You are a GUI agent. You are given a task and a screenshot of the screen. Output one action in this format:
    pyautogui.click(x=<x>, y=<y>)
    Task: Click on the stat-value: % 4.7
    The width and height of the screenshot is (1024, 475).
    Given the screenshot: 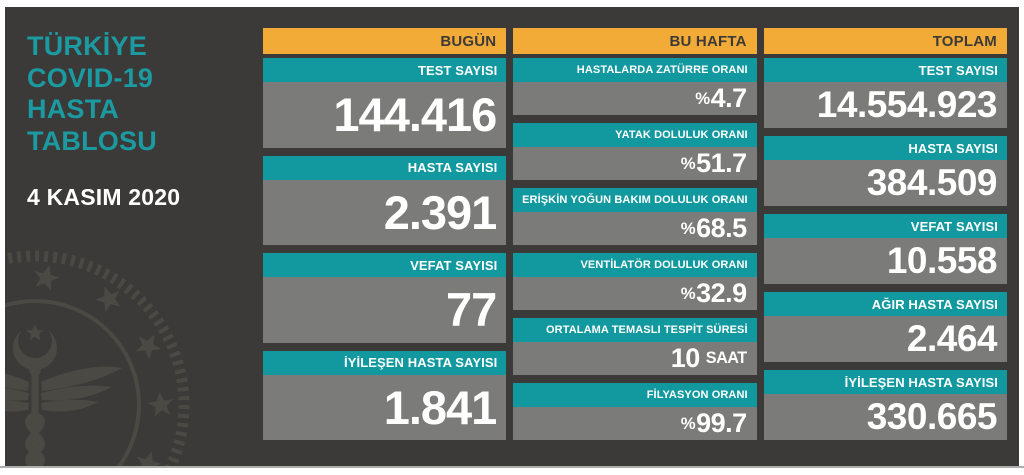 What is the action you would take?
    pyautogui.click(x=635, y=98)
    